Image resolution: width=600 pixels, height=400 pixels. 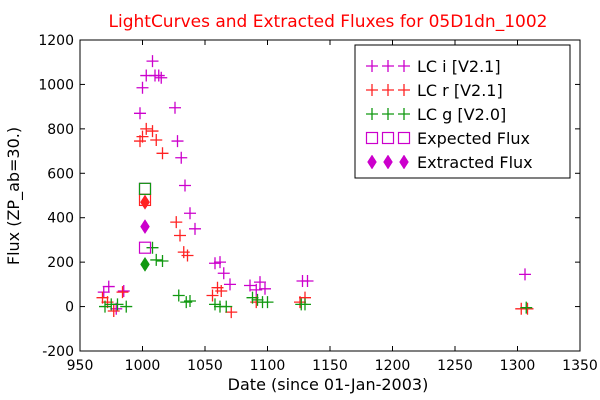 What do you see at coordinates (328, 384) in the screenshot?
I see `x-axis-label: Date (since 01-Jan-2003)` at bounding box center [328, 384].